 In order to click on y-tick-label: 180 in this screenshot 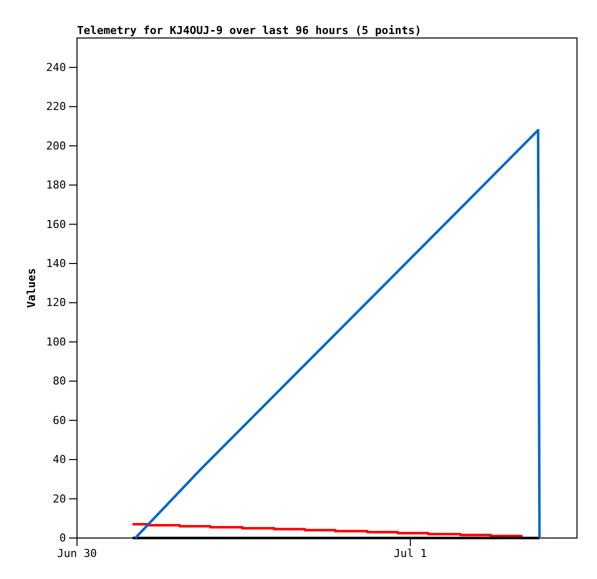, I will do `click(56, 185)`.